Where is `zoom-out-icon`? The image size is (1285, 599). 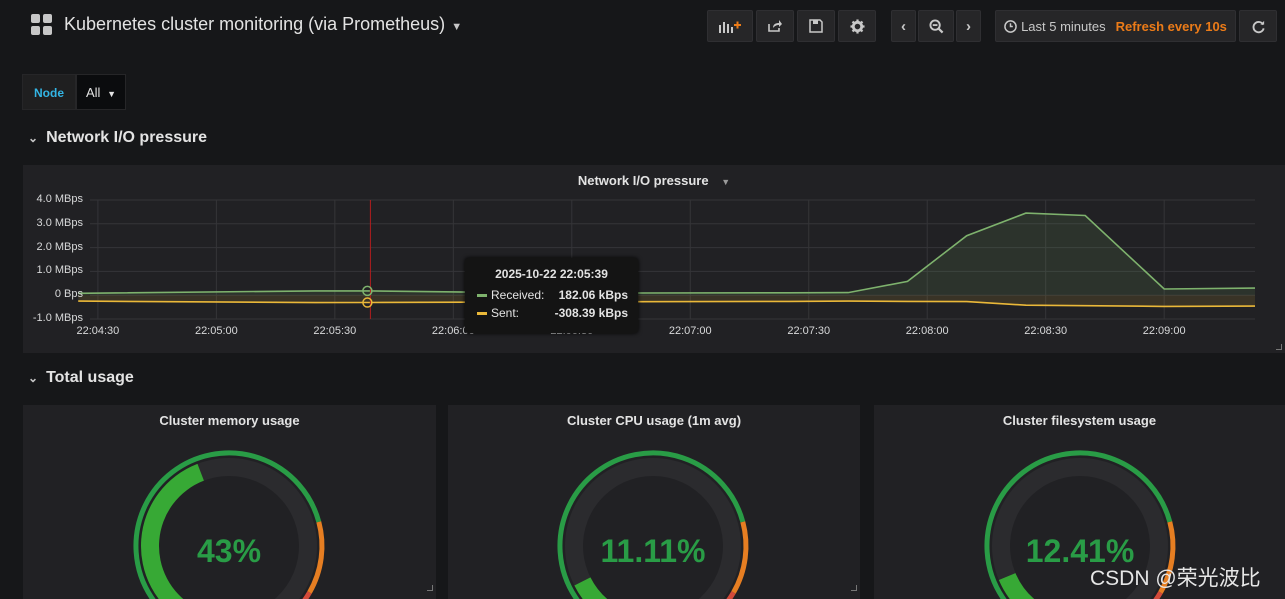
zoom-out-icon is located at coordinates (935, 25).